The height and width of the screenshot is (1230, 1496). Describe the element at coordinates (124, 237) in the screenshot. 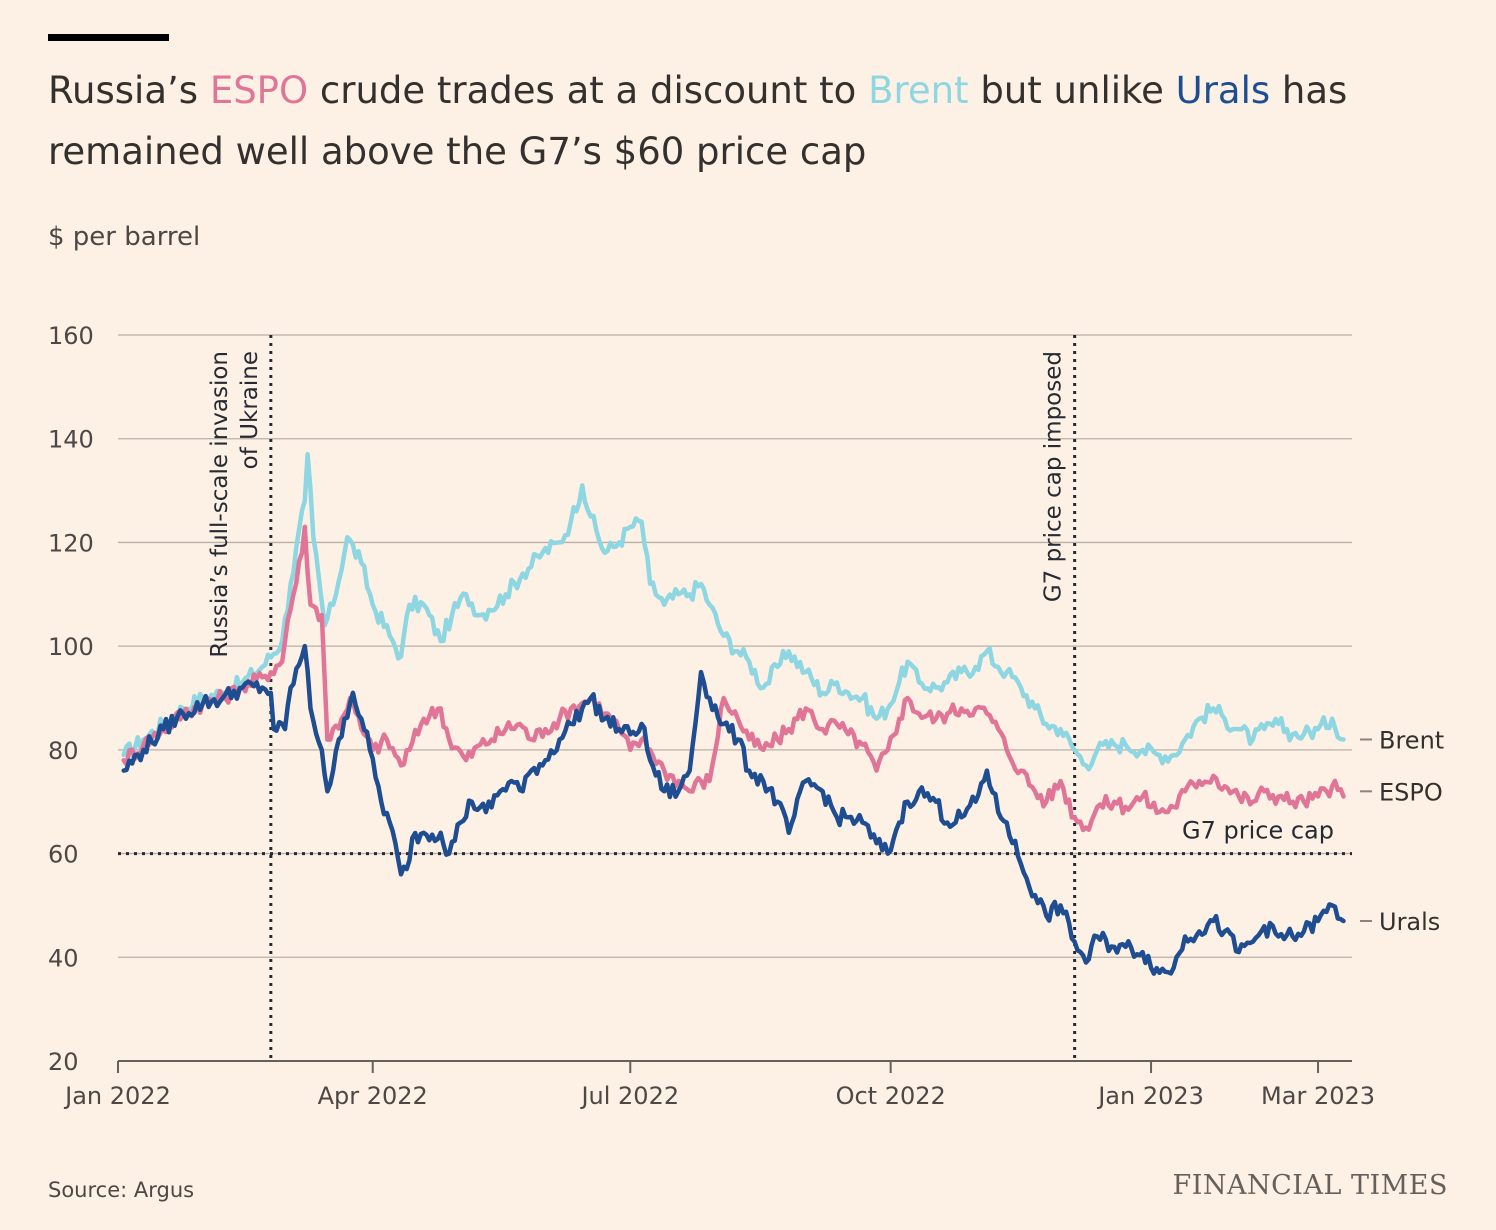

I see `y-unit-label: $ per barrel` at that location.